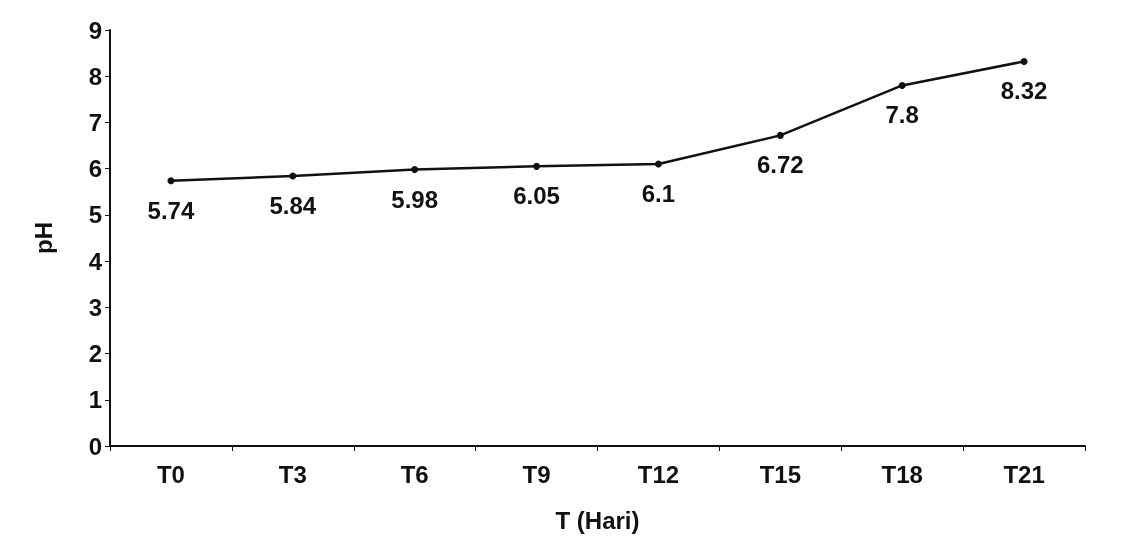 The height and width of the screenshot is (546, 1125). What do you see at coordinates (902, 115) in the screenshot?
I see `data-label: 7.8` at bounding box center [902, 115].